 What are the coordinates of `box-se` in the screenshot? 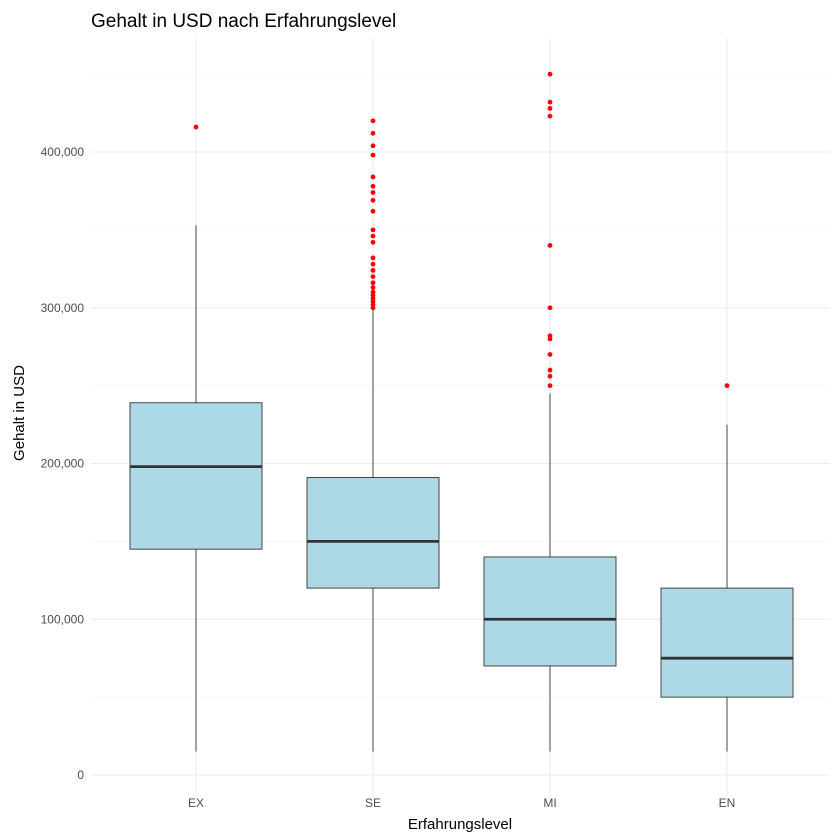 It's located at (373, 435).